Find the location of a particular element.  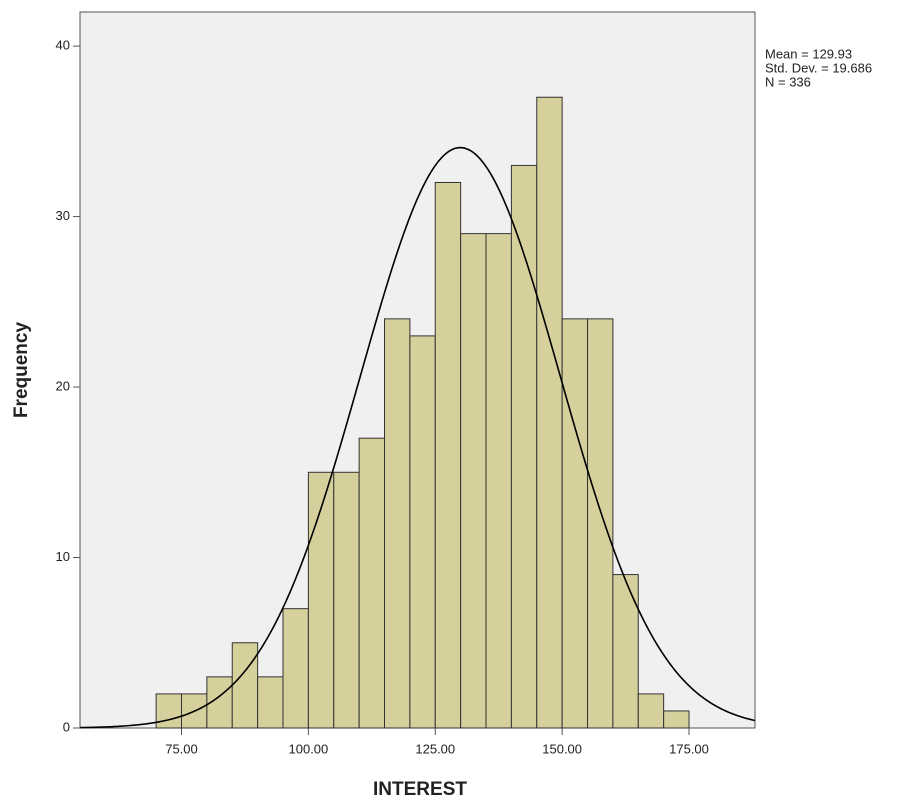

y-tick-label: 30 is located at coordinates (63, 215).